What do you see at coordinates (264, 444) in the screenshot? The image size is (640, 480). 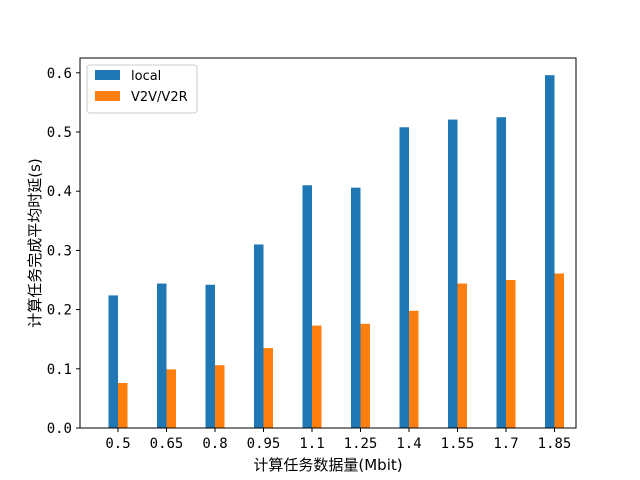 I see `x-tick-label: 0.95` at bounding box center [264, 444].